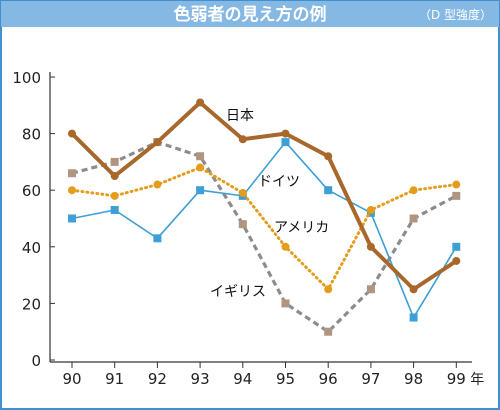  What do you see at coordinates (31, 304) in the screenshot?
I see `y-tick-label: 20` at bounding box center [31, 304].